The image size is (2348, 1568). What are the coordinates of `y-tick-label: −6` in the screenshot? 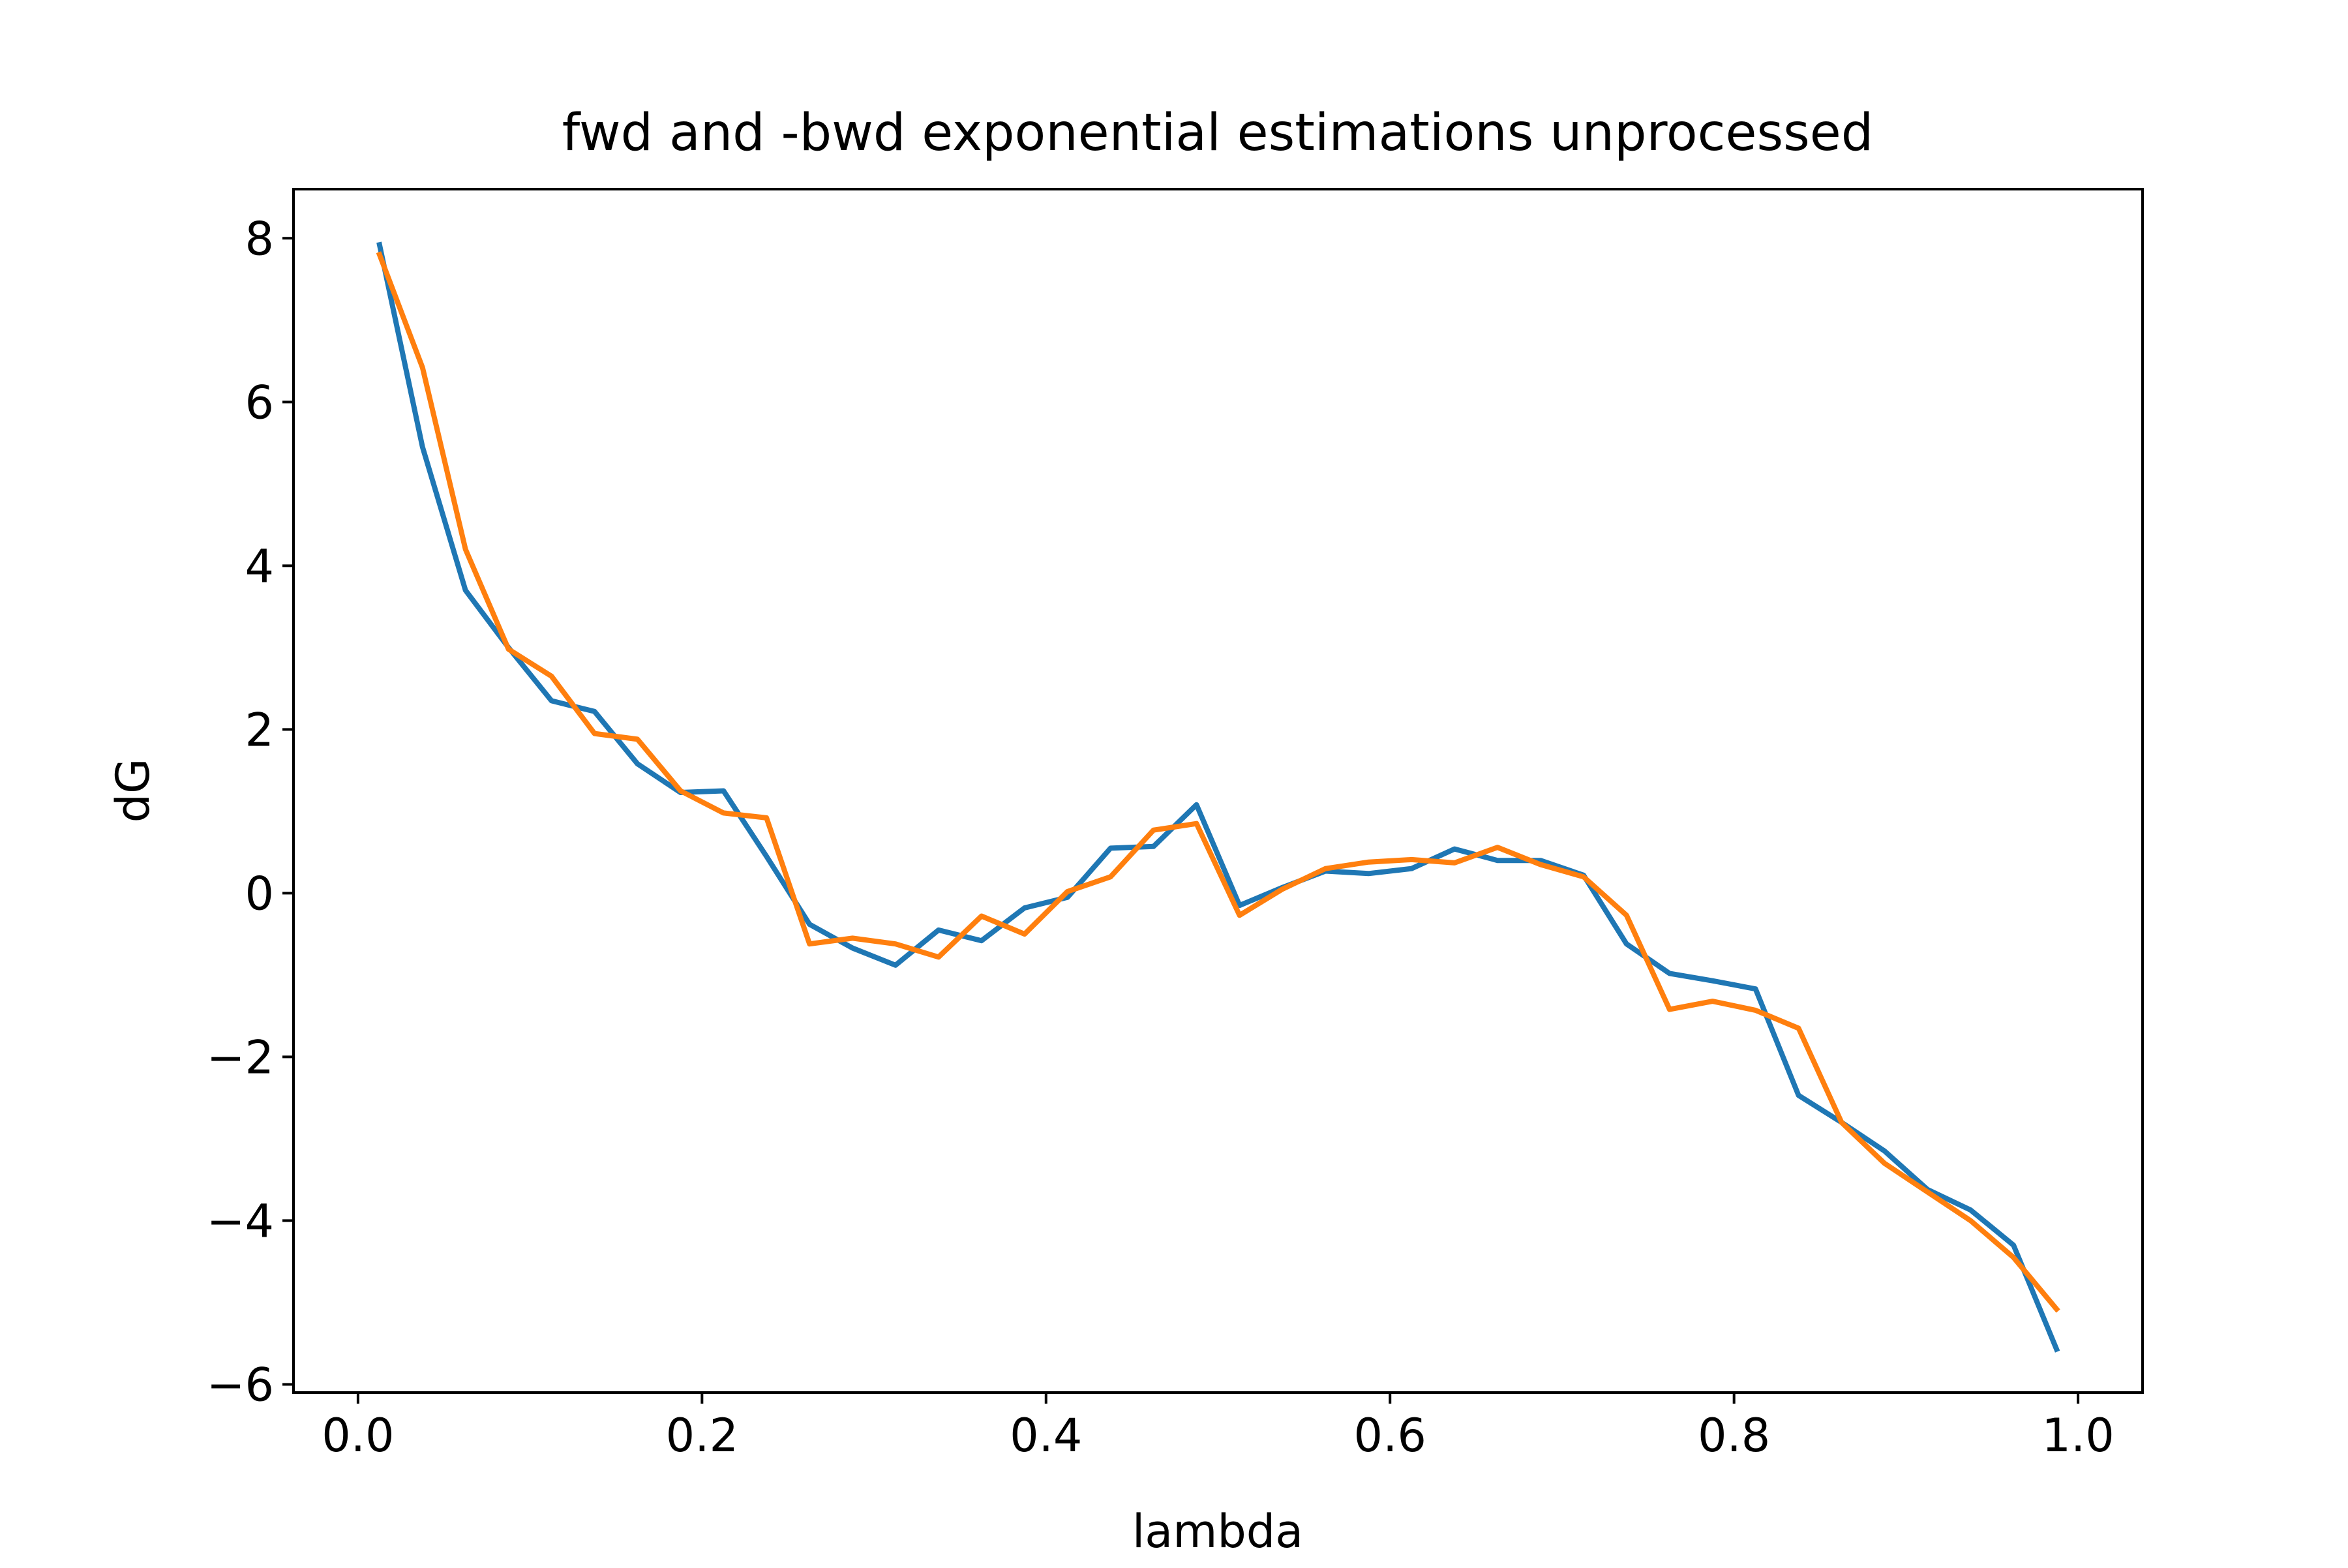 It's located at (241, 1384).